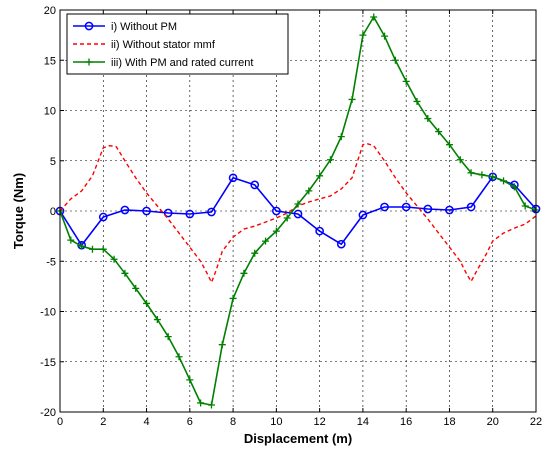 Image resolution: width=547 pixels, height=452 pixels. What do you see at coordinates (536, 422) in the screenshot?
I see `x-tick-label: 22` at bounding box center [536, 422].